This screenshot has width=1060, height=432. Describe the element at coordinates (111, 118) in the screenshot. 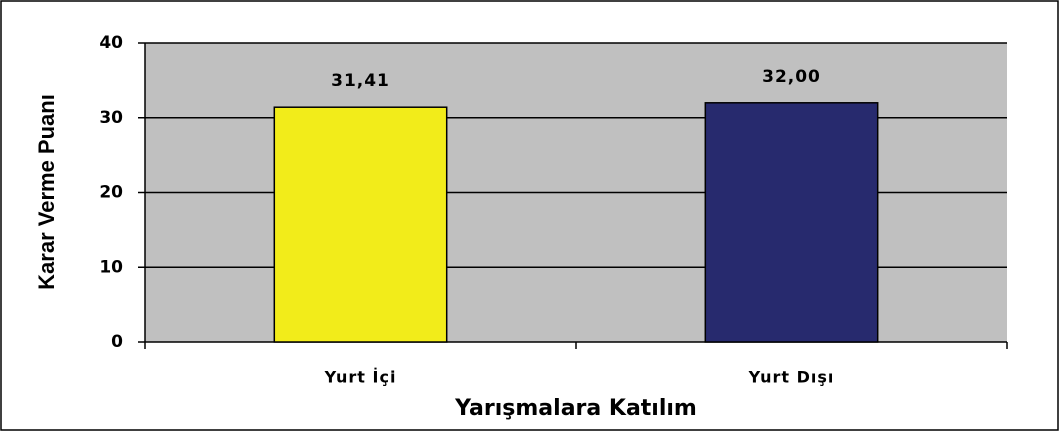

I see `y-tick-label: 30` at that location.